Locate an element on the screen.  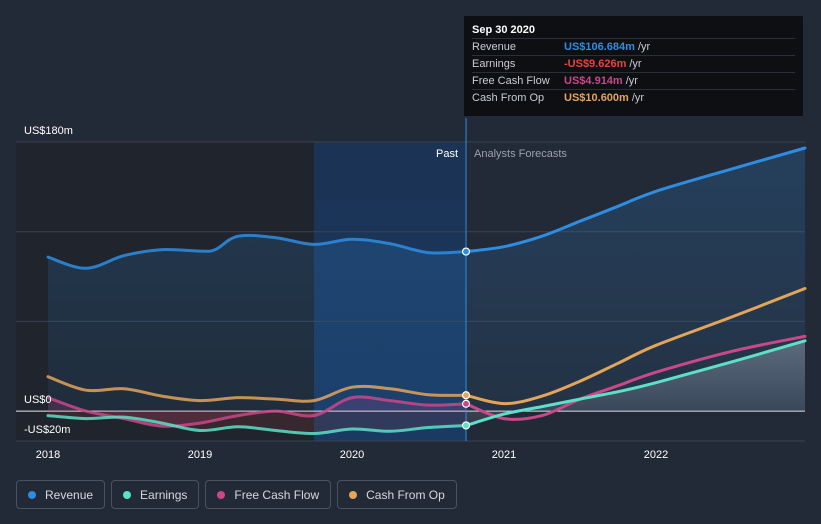
cash-from-op-line-past is located at coordinates (257, 389).